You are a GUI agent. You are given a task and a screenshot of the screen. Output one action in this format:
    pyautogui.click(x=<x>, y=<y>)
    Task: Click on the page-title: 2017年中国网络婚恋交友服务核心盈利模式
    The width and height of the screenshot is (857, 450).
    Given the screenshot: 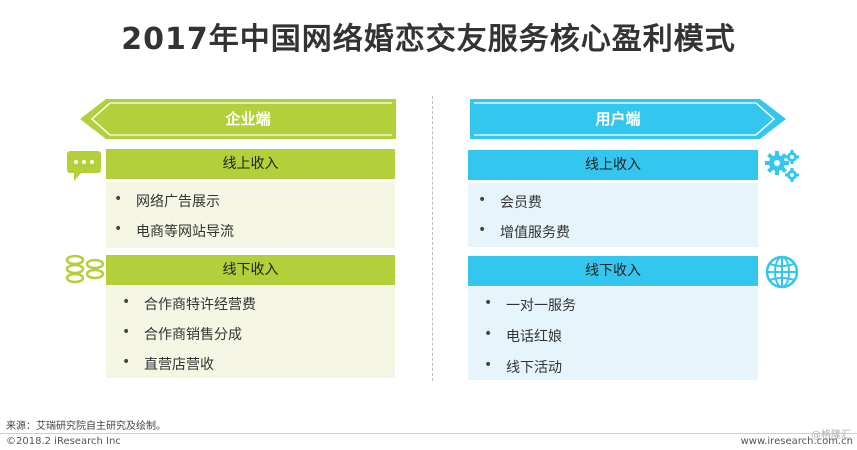 What is the action you would take?
    pyautogui.click(x=428, y=39)
    